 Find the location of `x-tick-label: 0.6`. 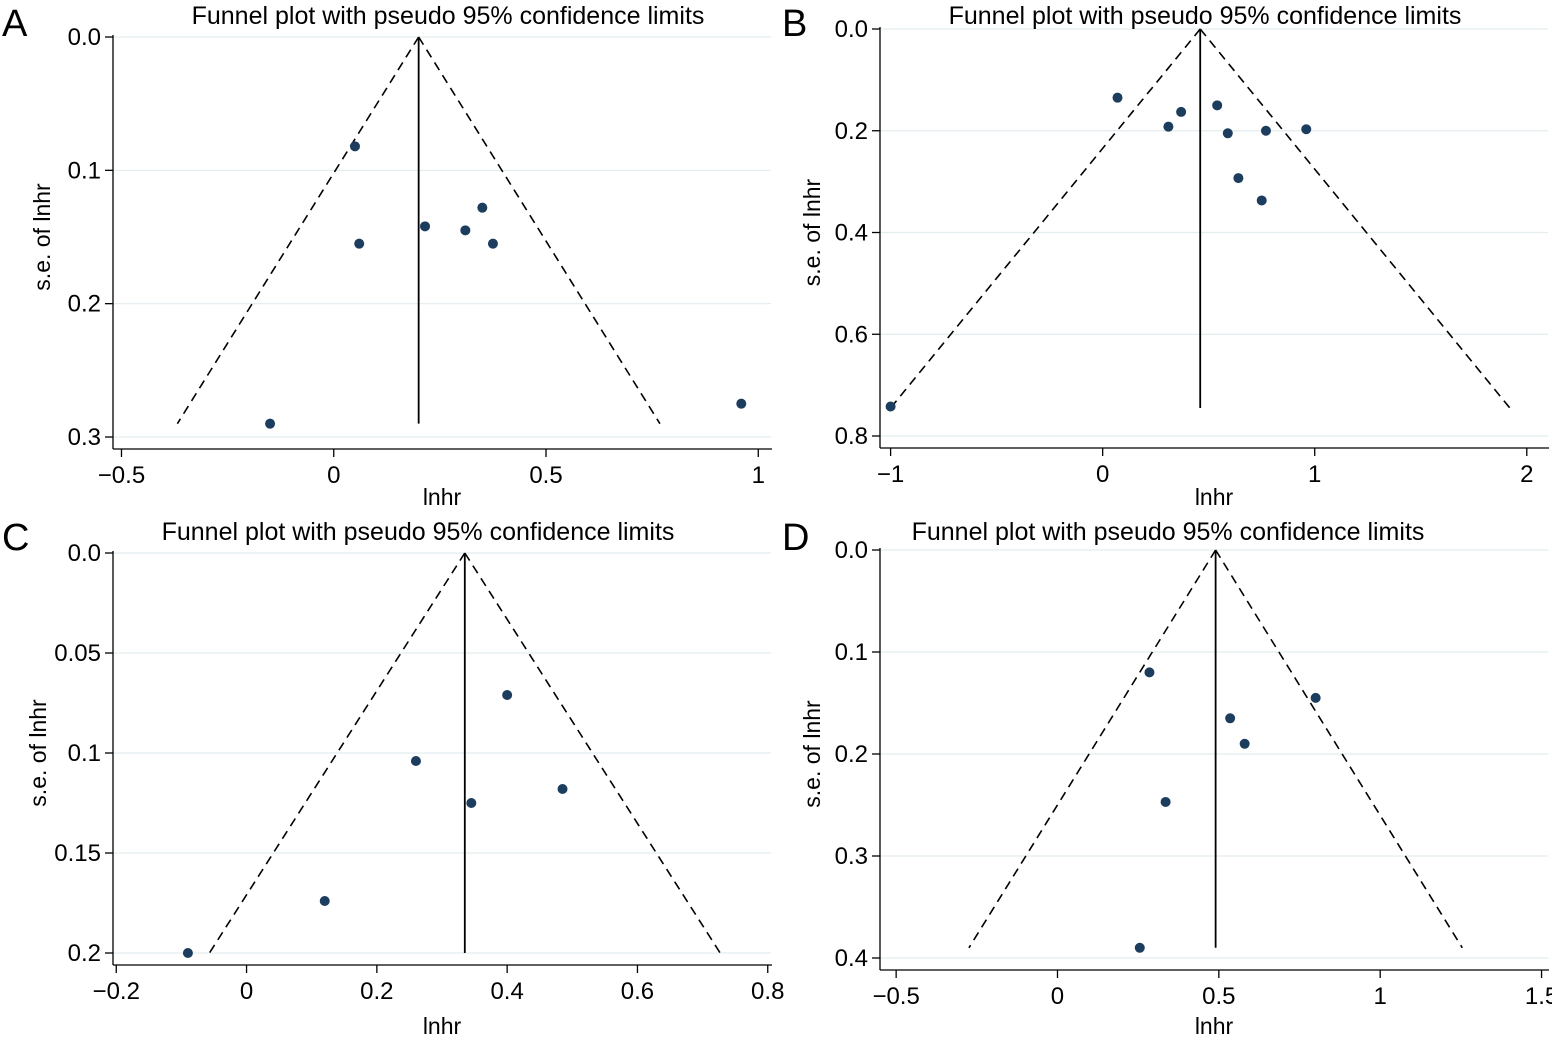

x-tick-label: 0.6 is located at coordinates (637, 991).